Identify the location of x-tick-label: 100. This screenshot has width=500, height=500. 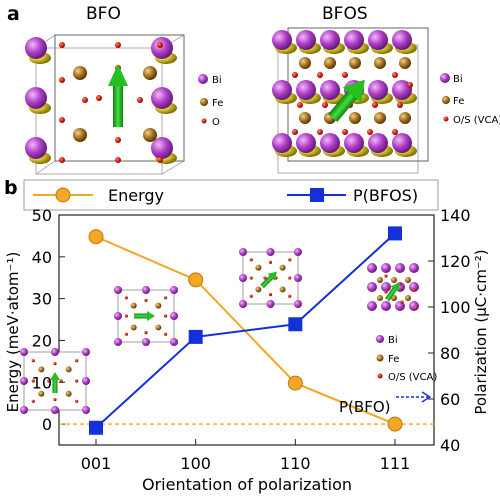
(195, 463).